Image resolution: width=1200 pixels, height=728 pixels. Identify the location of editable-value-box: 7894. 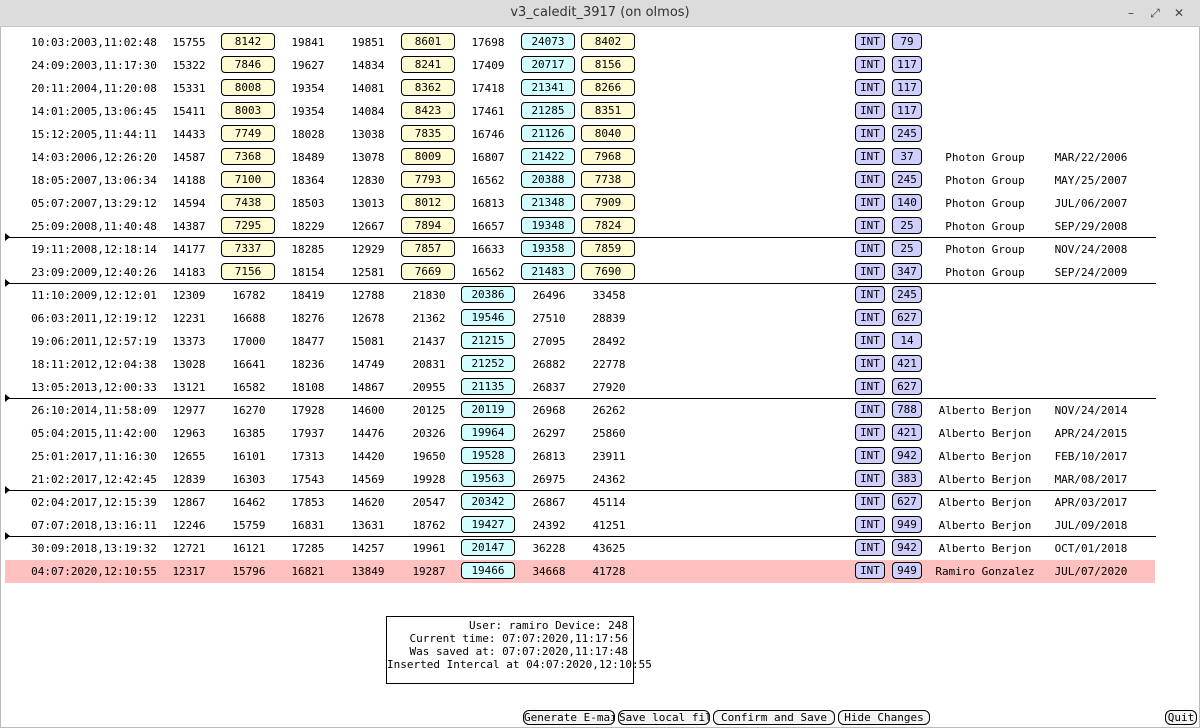
(428, 225).